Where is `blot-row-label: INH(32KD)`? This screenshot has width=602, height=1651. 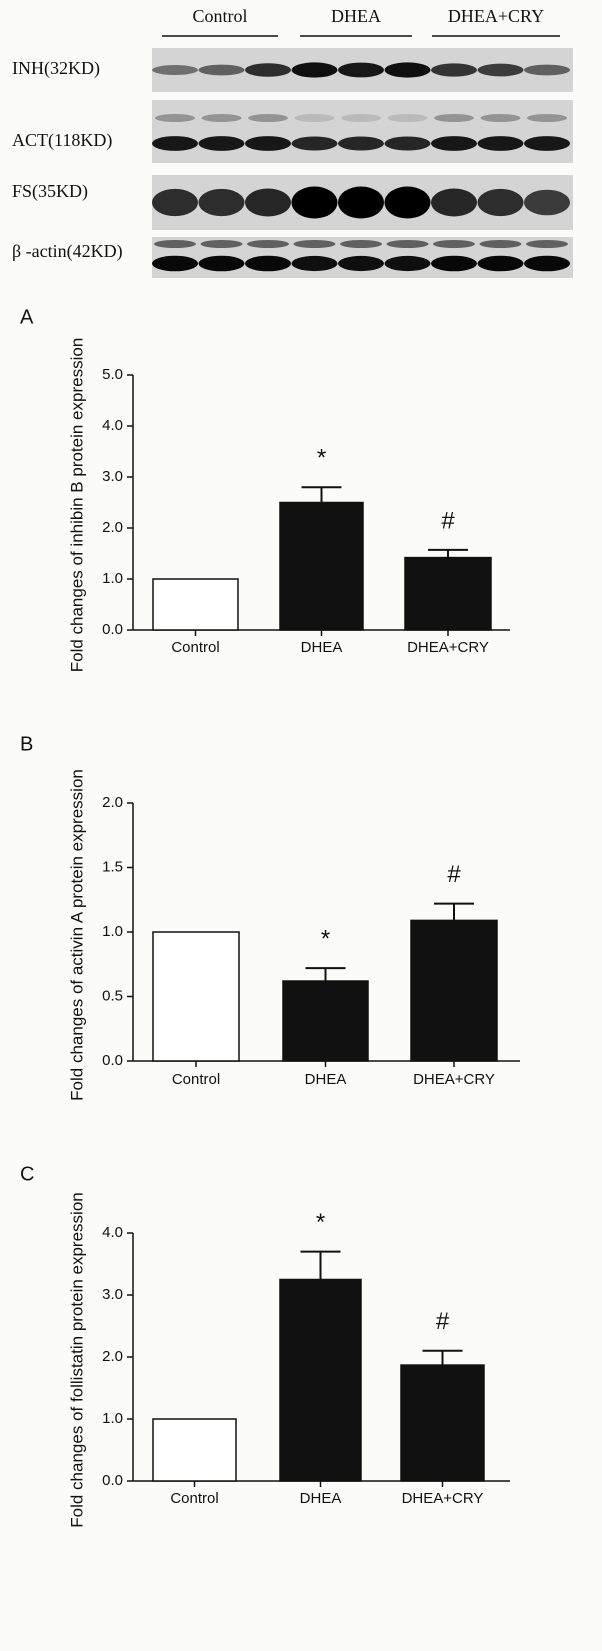
blot-row-label: INH(32KD) is located at coordinates (56, 68).